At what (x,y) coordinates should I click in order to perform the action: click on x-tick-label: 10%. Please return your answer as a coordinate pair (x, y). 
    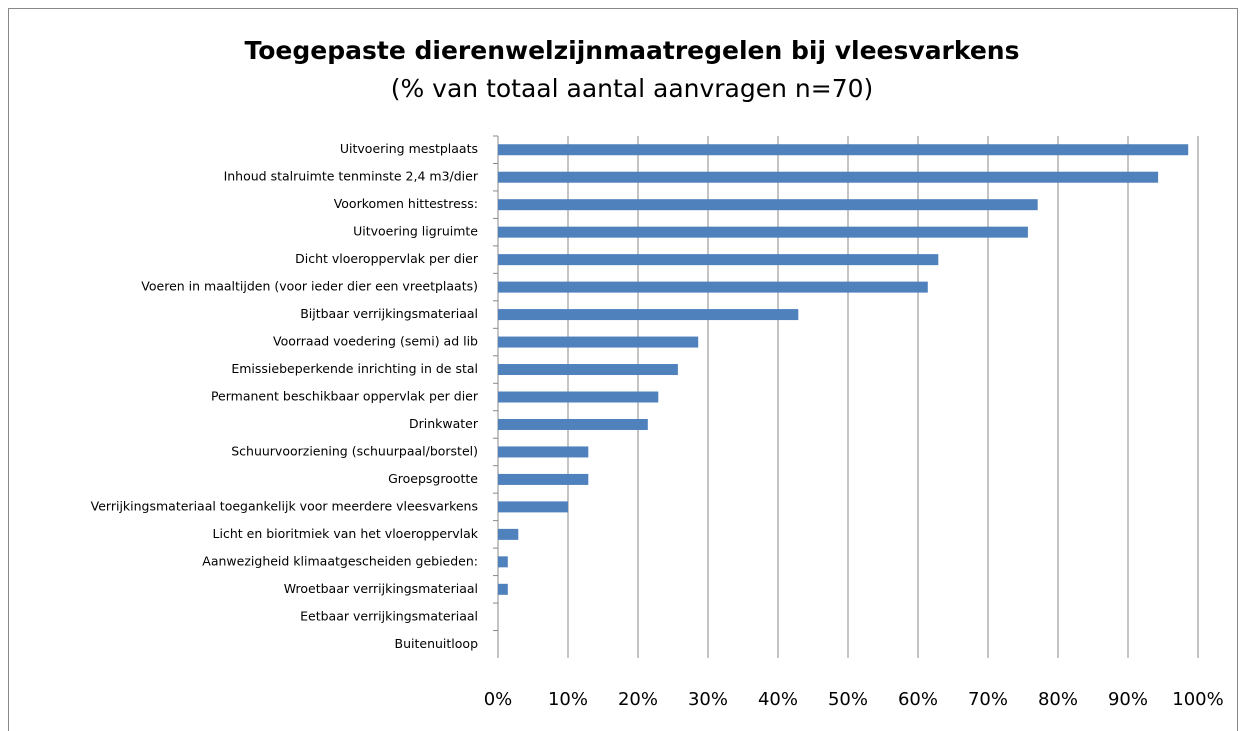
    Looking at the image, I should click on (568, 699).